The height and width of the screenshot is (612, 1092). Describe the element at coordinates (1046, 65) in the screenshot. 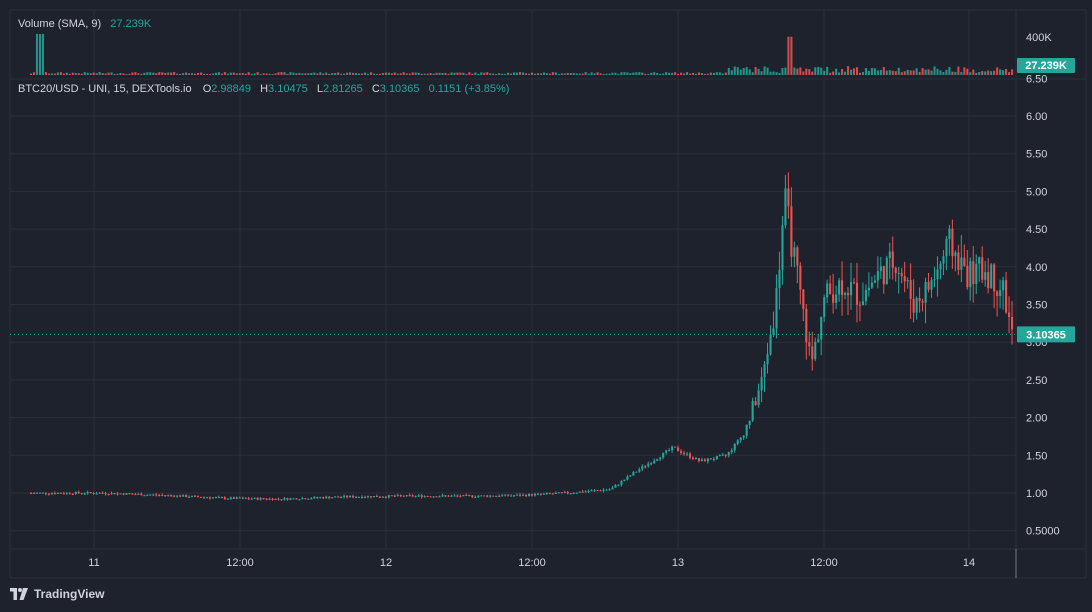

I see `volume-current-badge` at that location.